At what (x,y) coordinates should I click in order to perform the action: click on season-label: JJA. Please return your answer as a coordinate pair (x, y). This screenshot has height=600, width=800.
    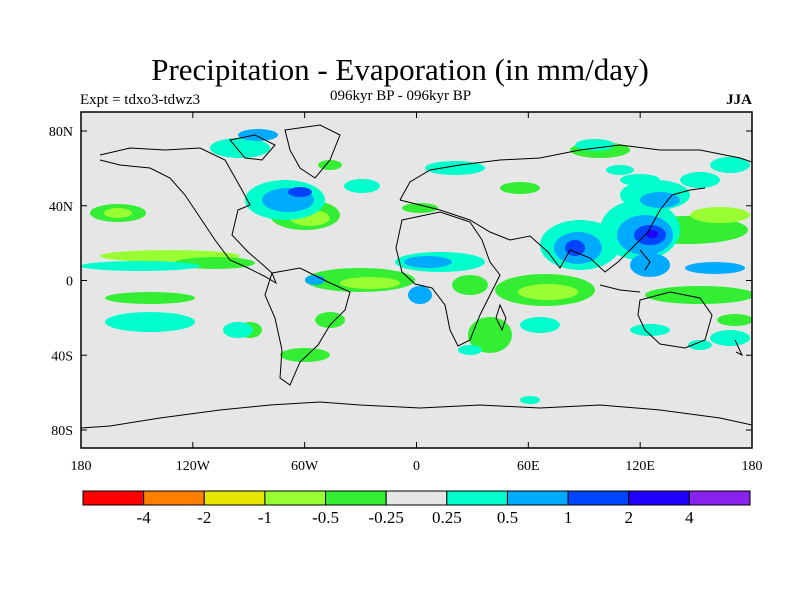
    Looking at the image, I should click on (739, 100).